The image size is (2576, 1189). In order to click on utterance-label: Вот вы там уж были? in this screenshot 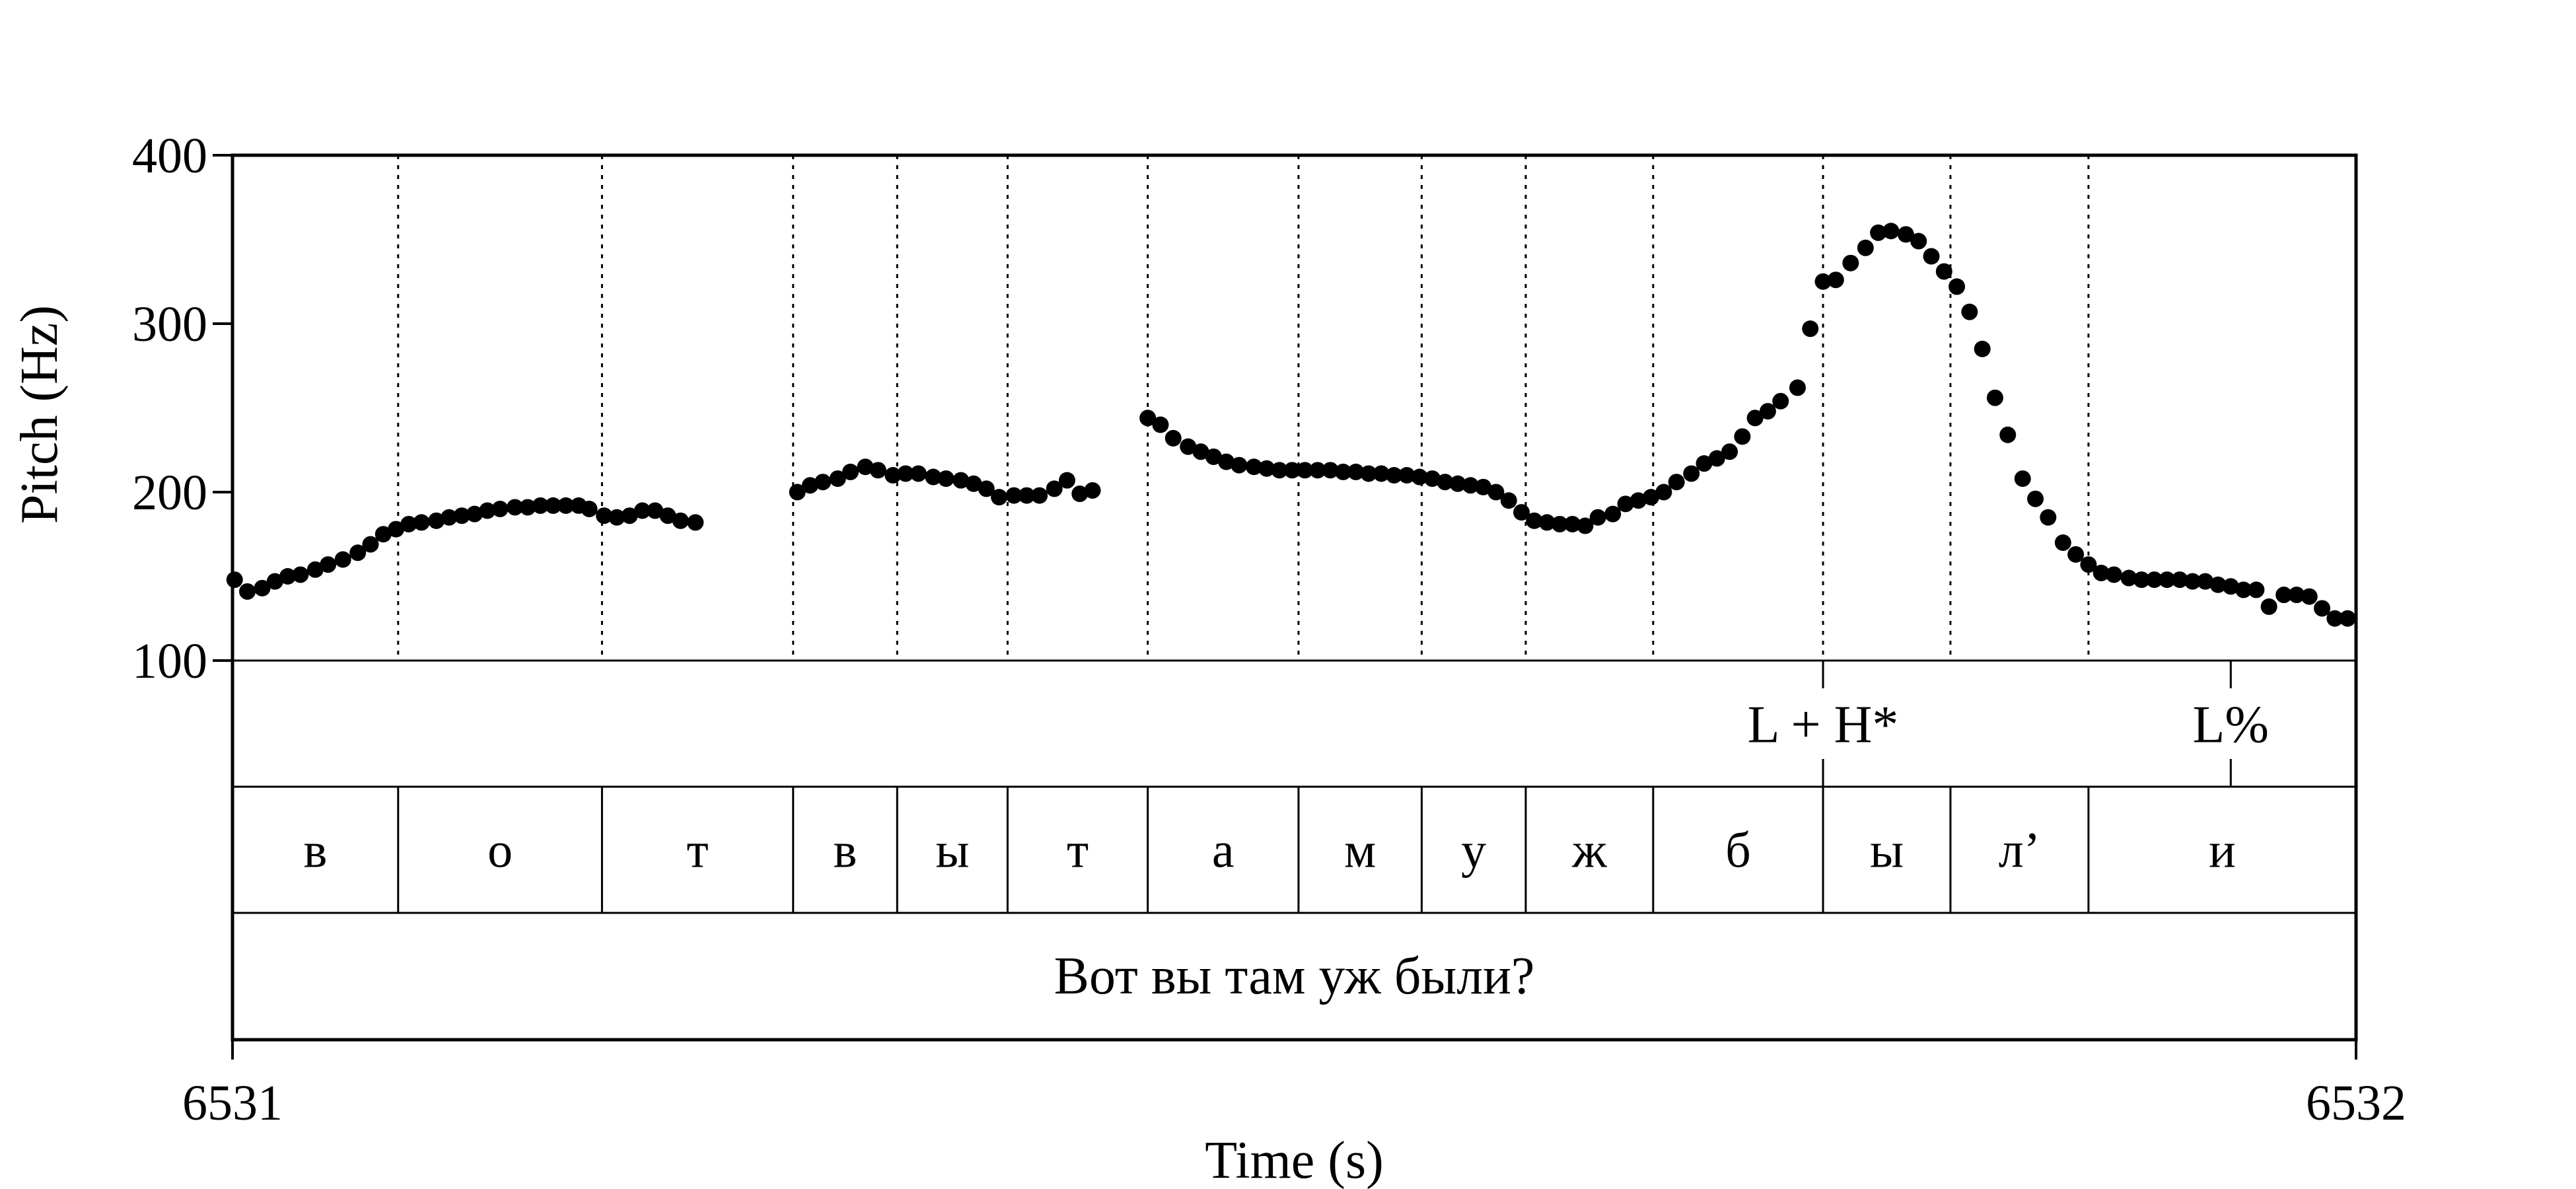, I will do `click(1295, 976)`.